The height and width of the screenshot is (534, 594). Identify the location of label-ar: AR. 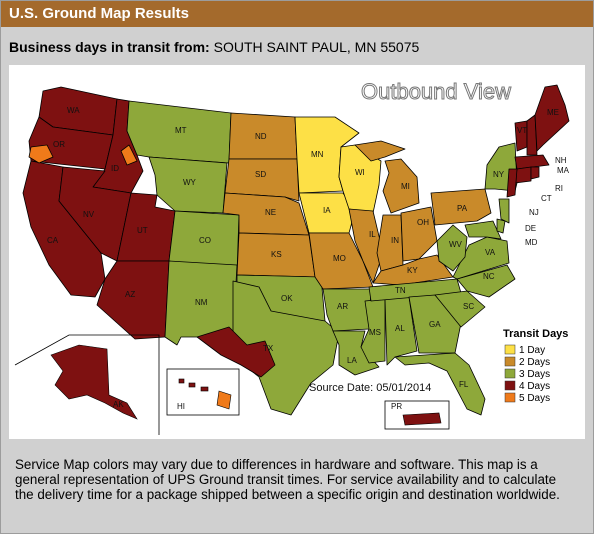
(342, 306).